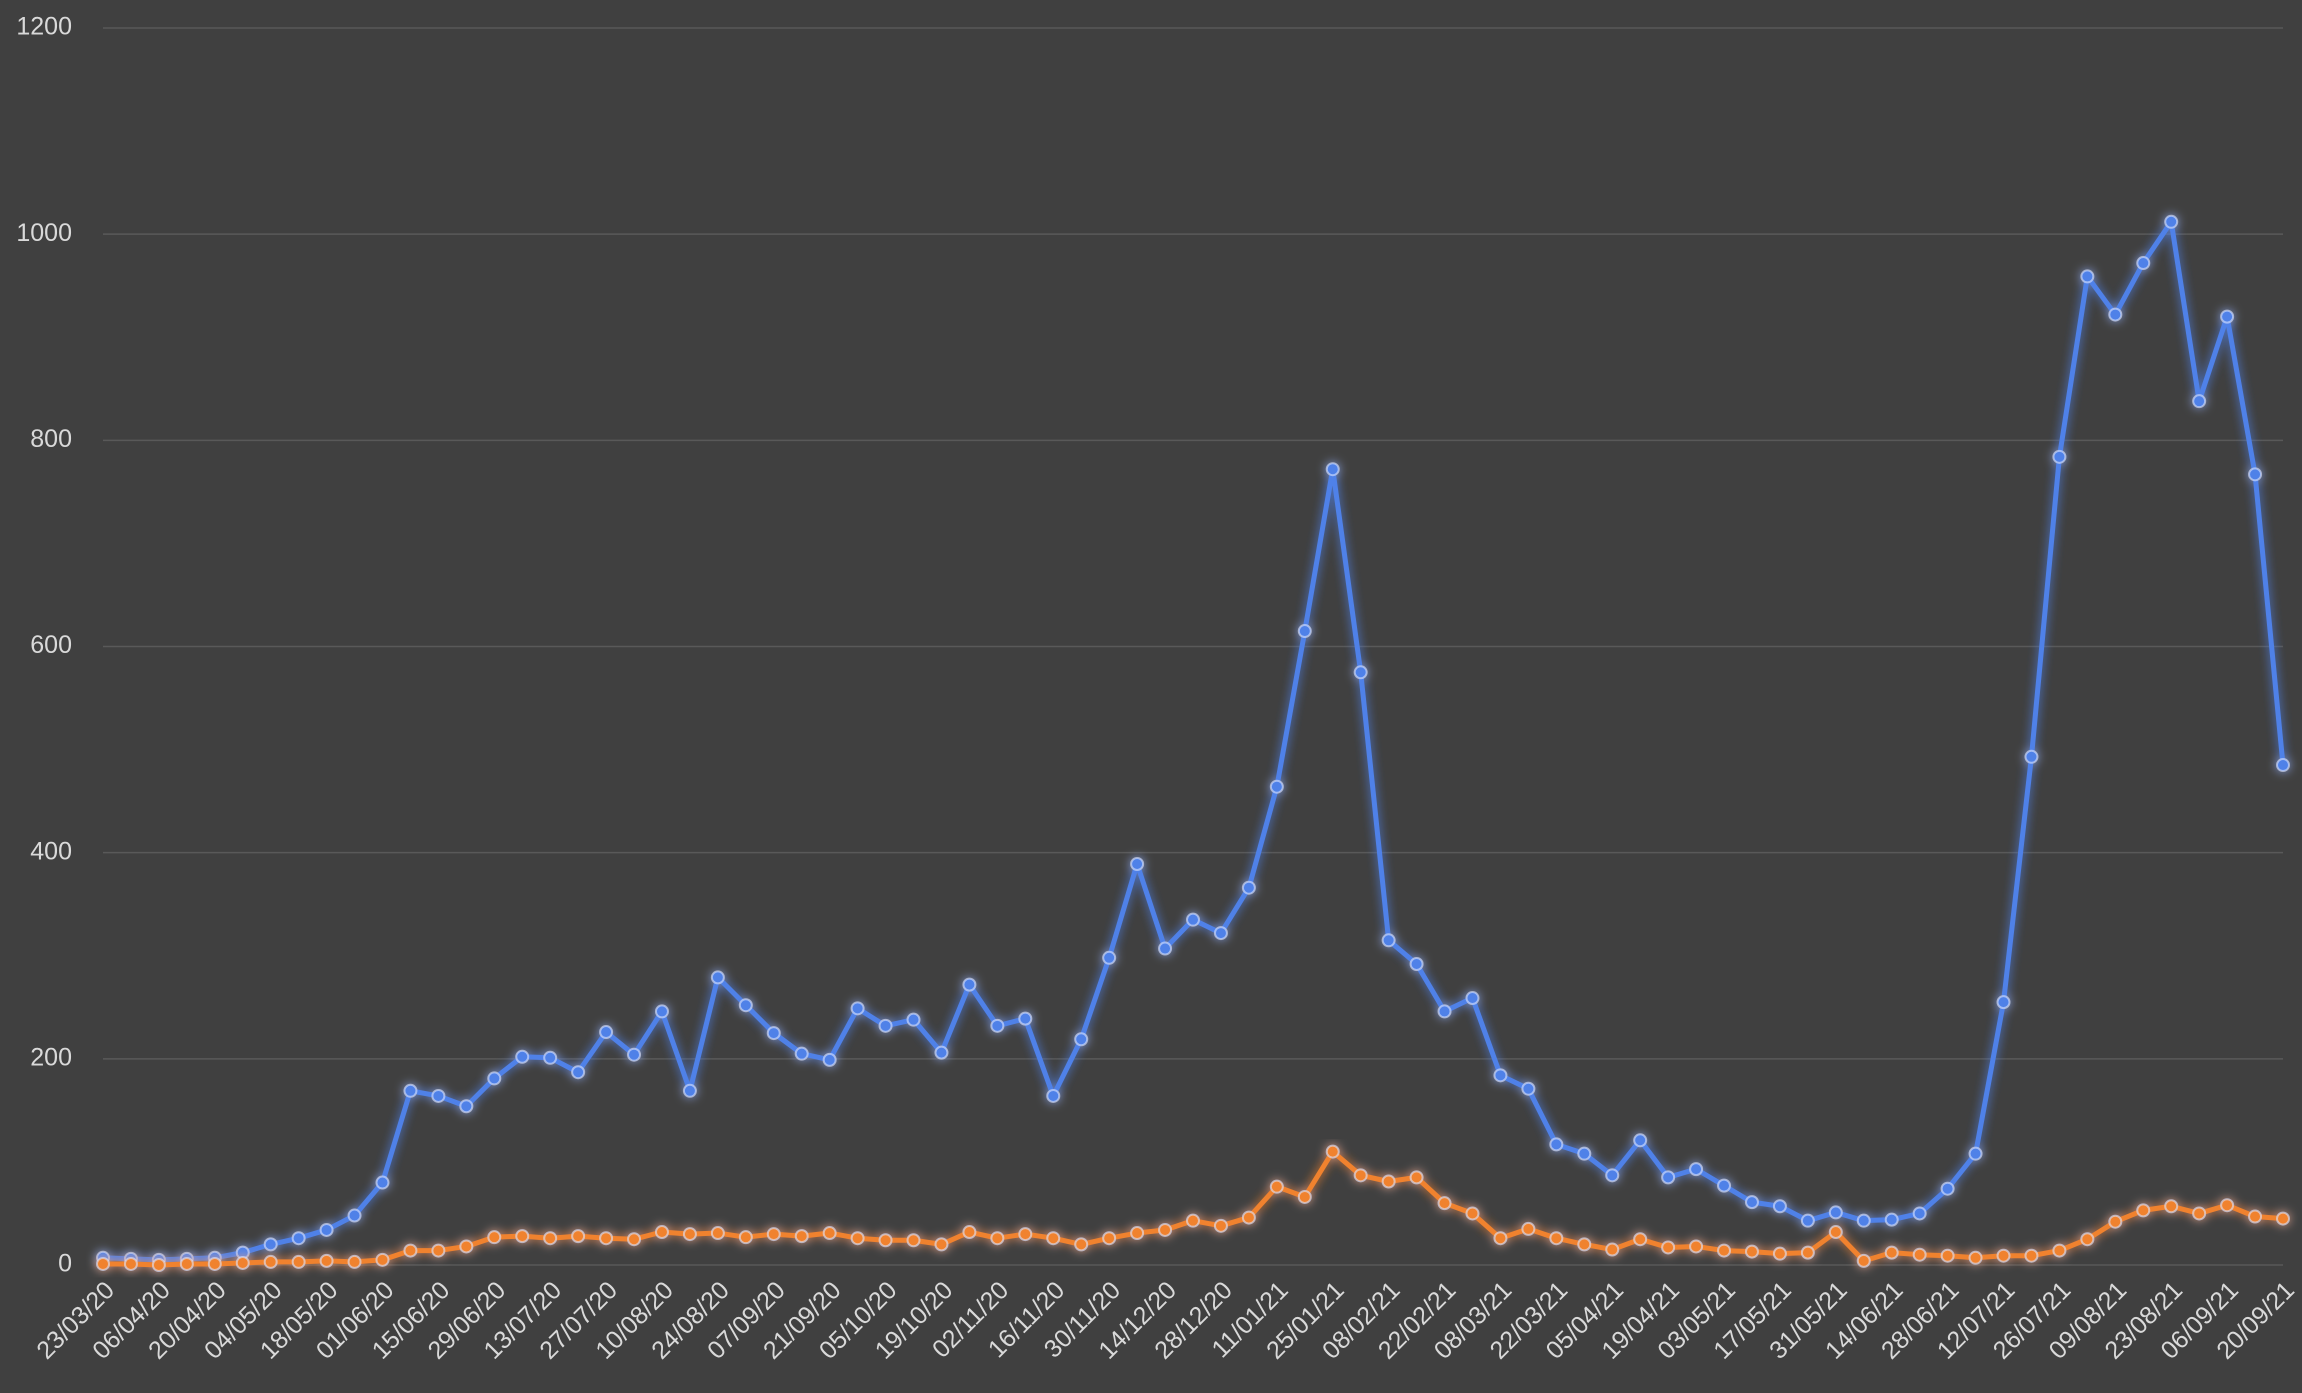  I want to click on y-tick-label: 200, so click(51, 1057).